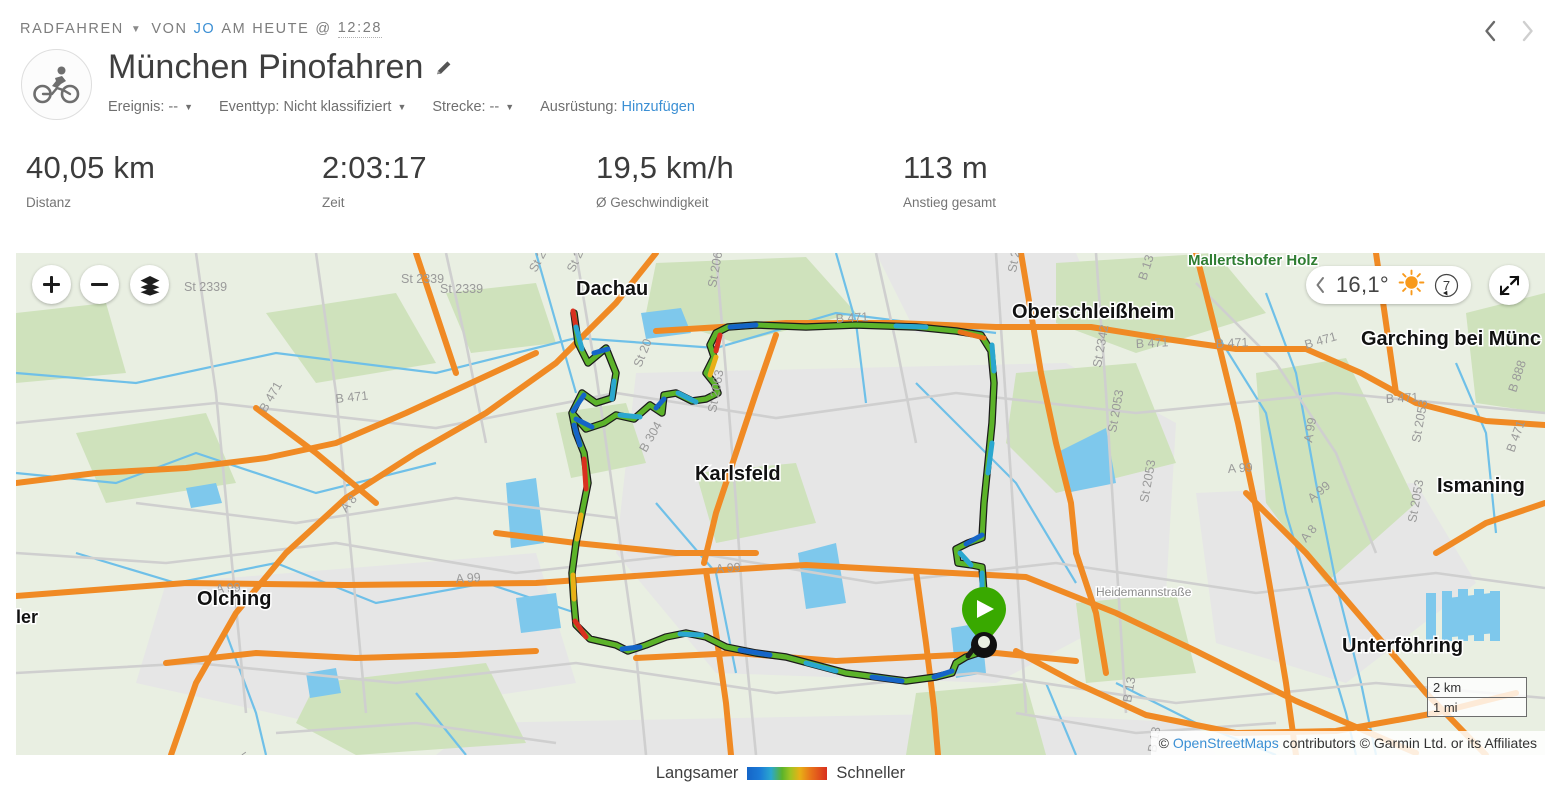  I want to click on end-marker-icon, so click(984, 645).